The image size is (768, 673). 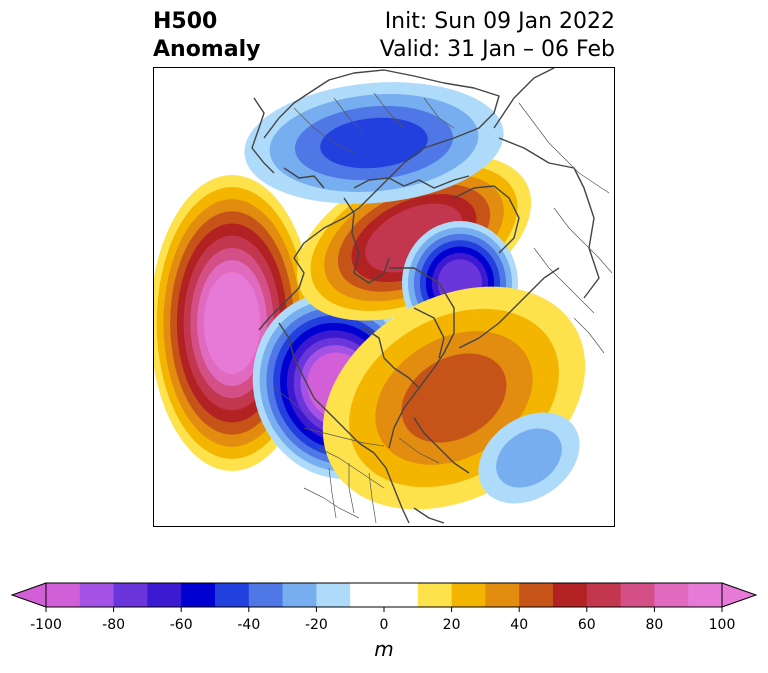 I want to click on colorbar-tick-label: 100, so click(x=722, y=625).